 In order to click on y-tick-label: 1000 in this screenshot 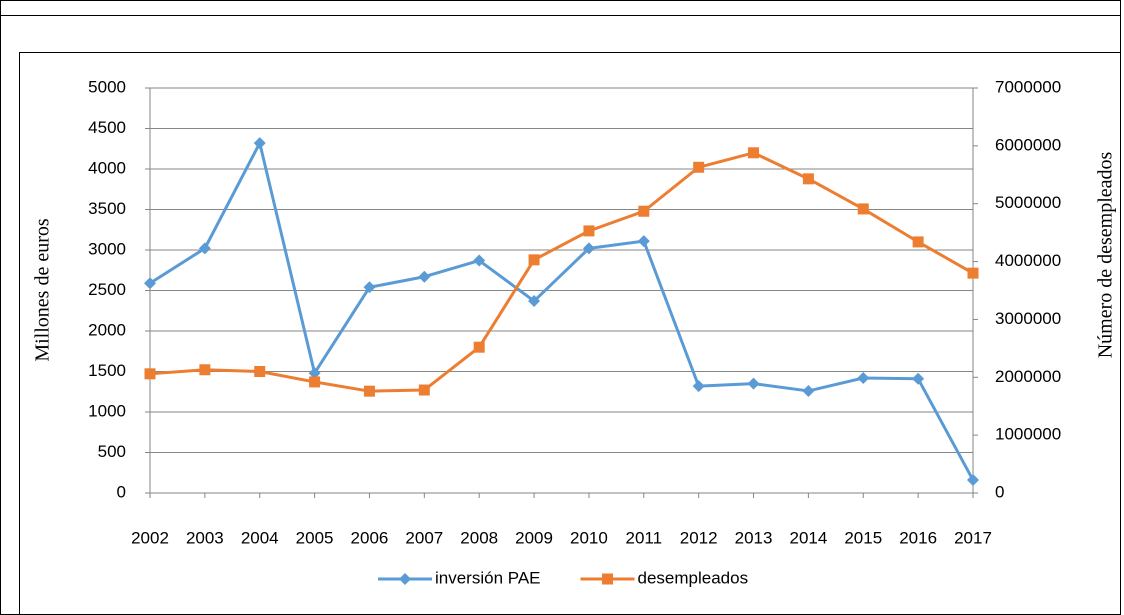, I will do `click(107, 410)`.